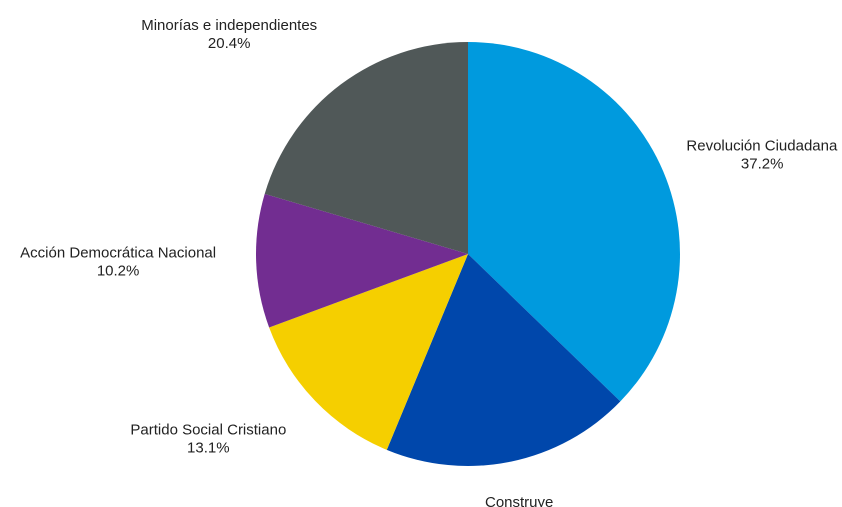  I want to click on pie-slice-accion-democratica-nacional, so click(362, 260).